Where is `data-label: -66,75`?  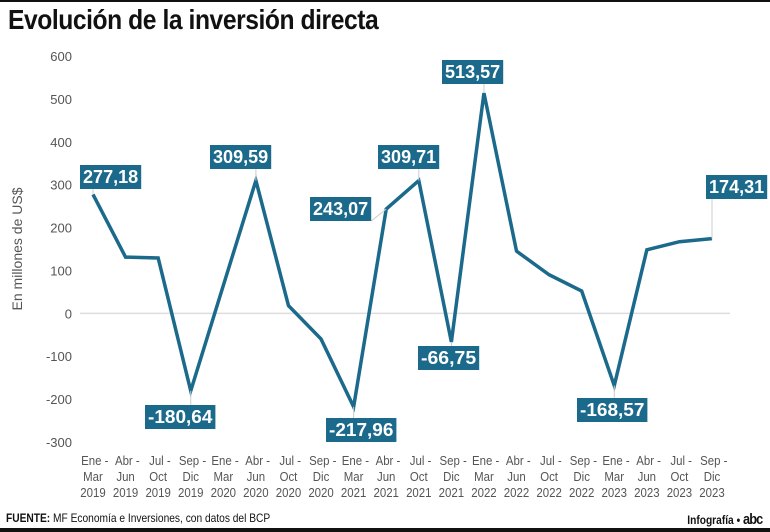 data-label: -66,75 is located at coordinates (448, 358).